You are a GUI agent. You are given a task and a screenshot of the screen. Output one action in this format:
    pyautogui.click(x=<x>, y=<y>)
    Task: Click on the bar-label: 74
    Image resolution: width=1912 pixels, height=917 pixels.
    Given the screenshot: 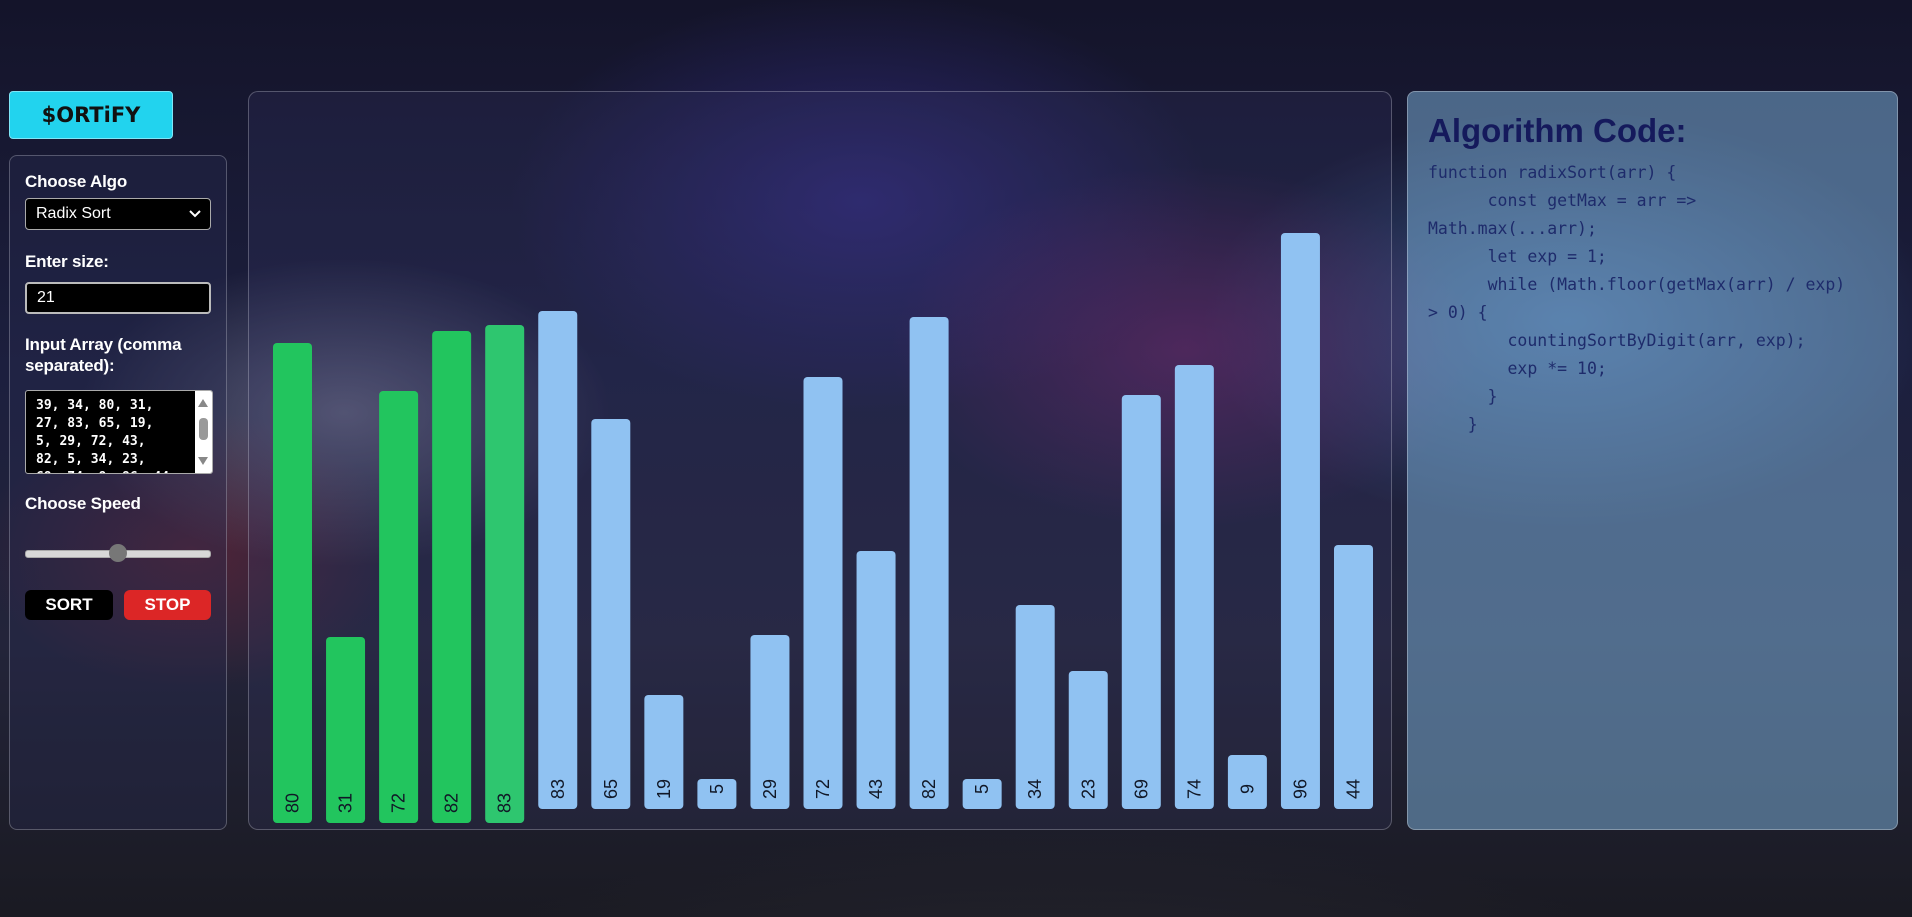 What is the action you would take?
    pyautogui.click(x=1194, y=789)
    